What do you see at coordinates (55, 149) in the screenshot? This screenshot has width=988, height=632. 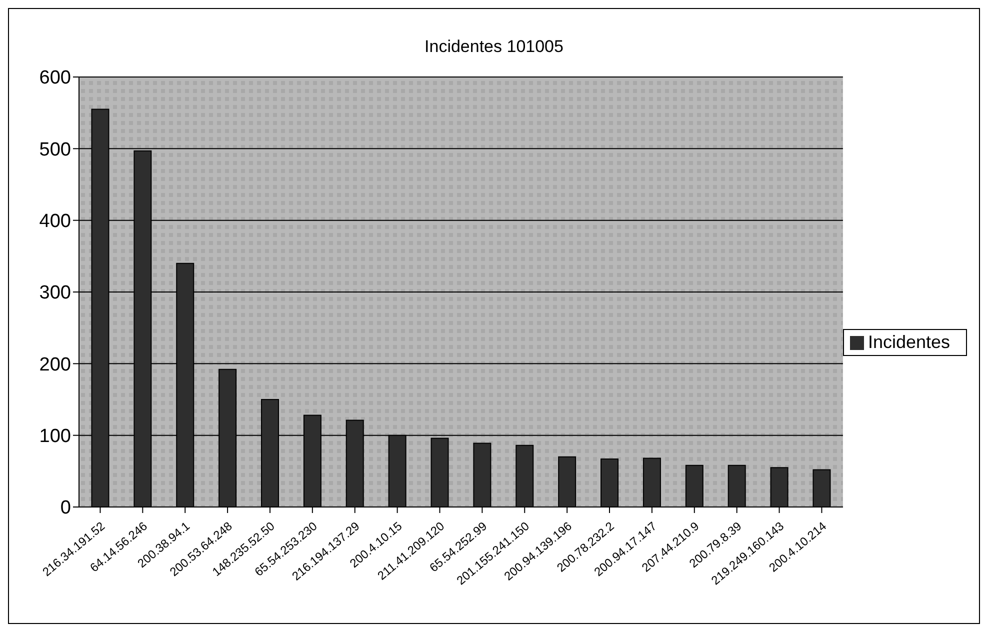 I see `y-tick-label: 500` at bounding box center [55, 149].